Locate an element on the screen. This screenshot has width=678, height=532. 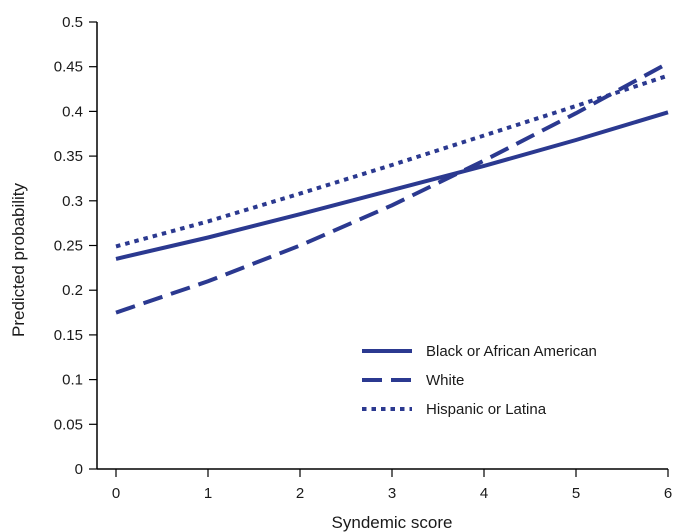
y-tick-label: 0 is located at coordinates (79, 469).